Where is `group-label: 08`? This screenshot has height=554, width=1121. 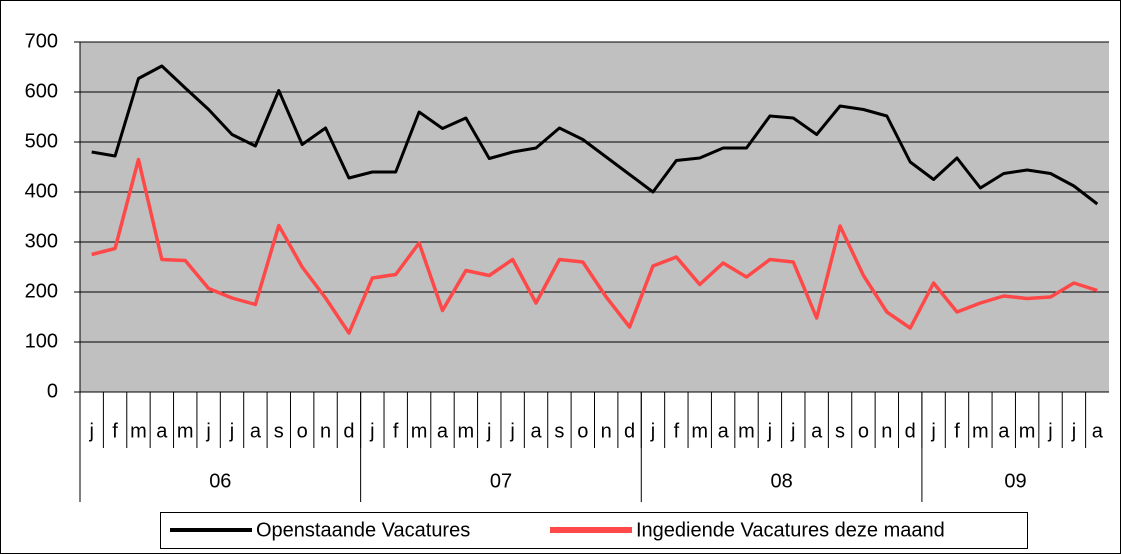 group-label: 08 is located at coordinates (781, 481).